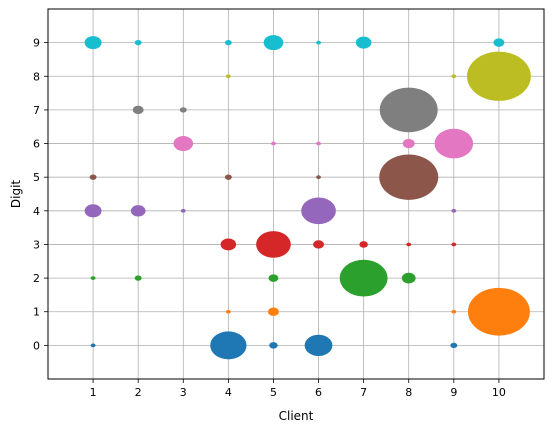 Image resolution: width=554 pixels, height=436 pixels. Describe the element at coordinates (36, 110) in the screenshot. I see `y-tick-label: 7` at that location.